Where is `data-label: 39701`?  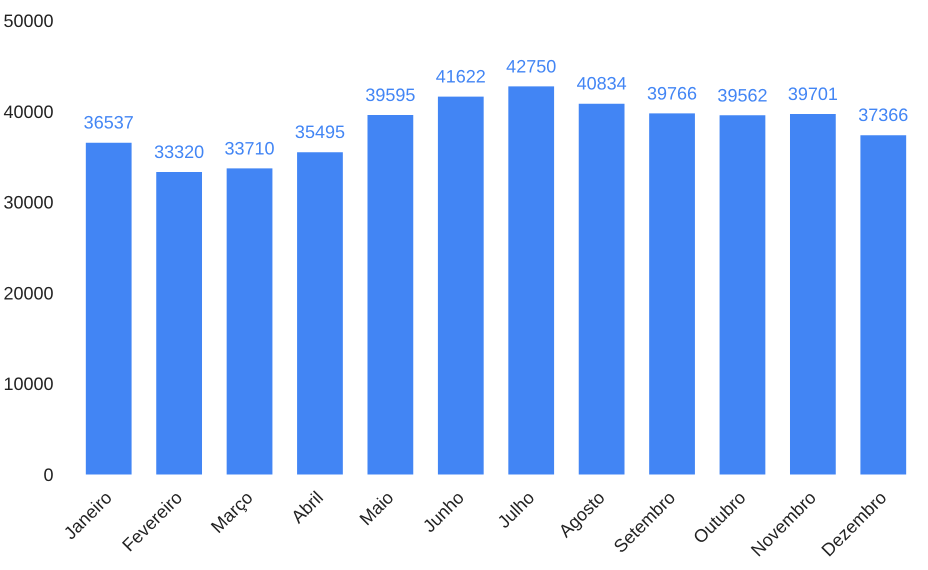 data-label: 39701 is located at coordinates (813, 94).